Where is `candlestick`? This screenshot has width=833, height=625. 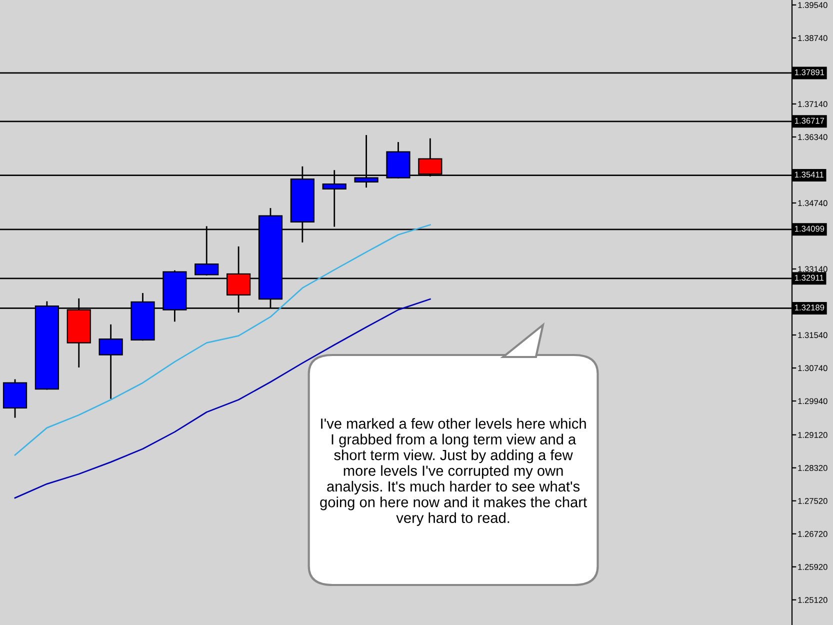 candlestick is located at coordinates (110, 361).